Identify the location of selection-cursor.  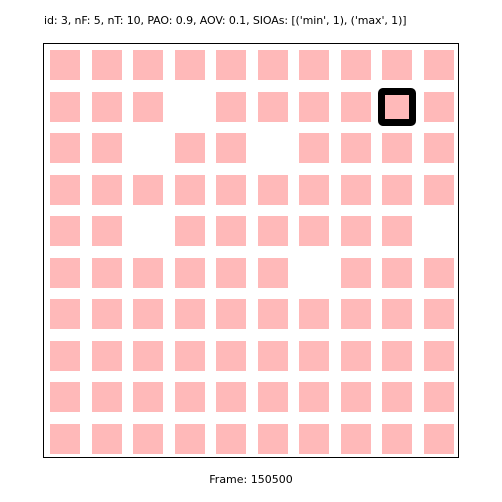
(397, 106).